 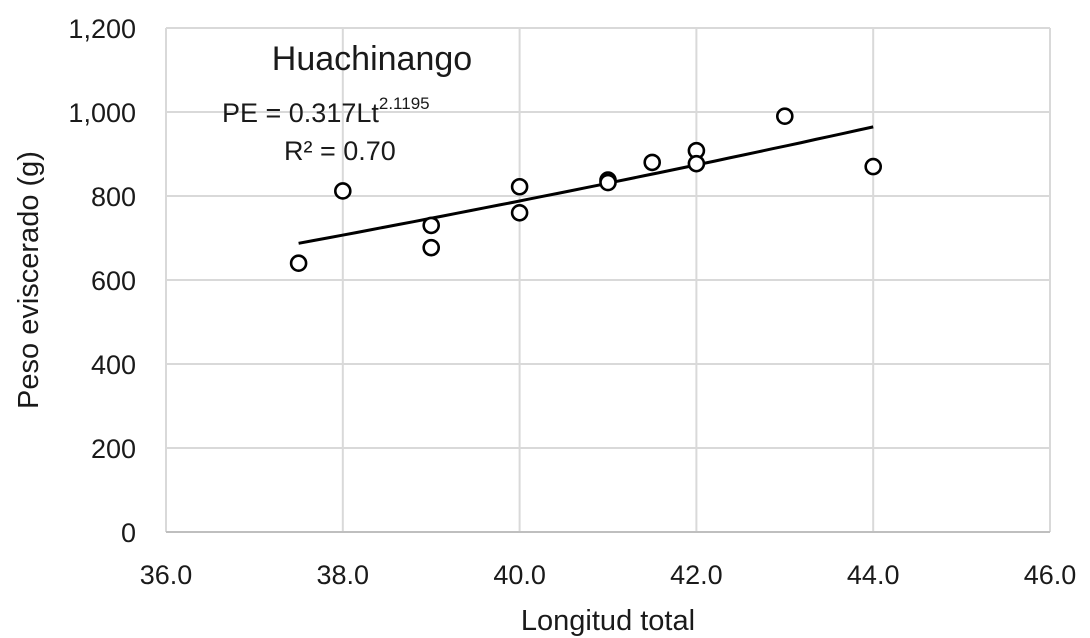 I want to click on y-tick-label: 1,200, so click(x=102, y=29).